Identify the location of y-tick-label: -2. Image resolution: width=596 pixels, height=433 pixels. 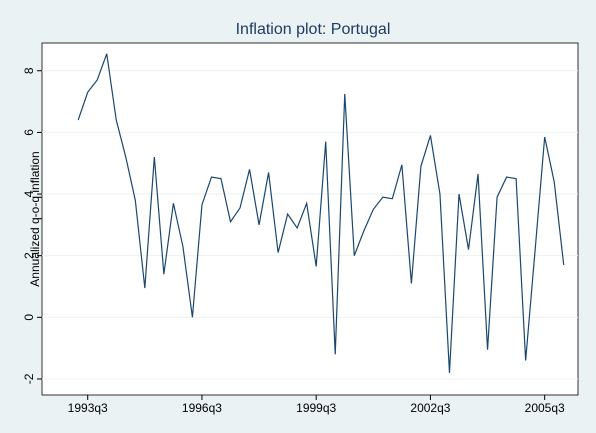
(29, 378).